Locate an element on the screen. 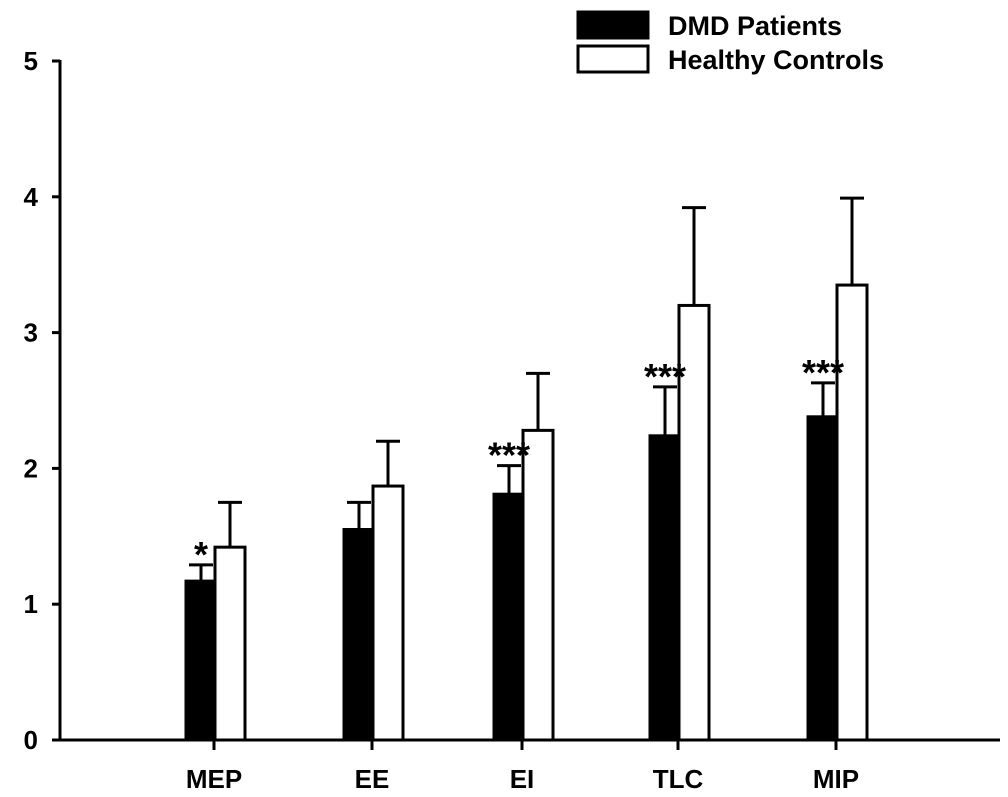  bar-dmd-patients-ei is located at coordinates (509, 617).